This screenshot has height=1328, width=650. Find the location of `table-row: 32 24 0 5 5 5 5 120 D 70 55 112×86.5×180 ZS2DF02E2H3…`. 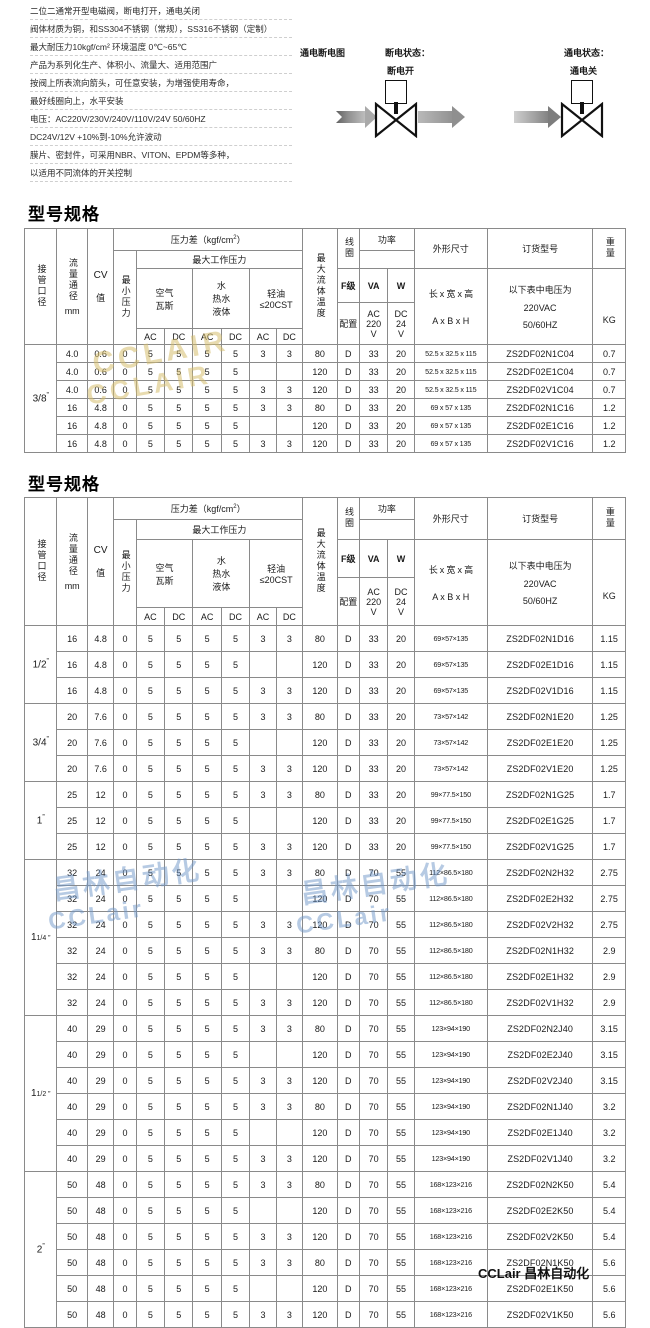

table-row: 32 24 0 5 5 5 5 120 D 70 55 112×86.5×180 ZS2DF02E2H3… is located at coordinates (325, 898).